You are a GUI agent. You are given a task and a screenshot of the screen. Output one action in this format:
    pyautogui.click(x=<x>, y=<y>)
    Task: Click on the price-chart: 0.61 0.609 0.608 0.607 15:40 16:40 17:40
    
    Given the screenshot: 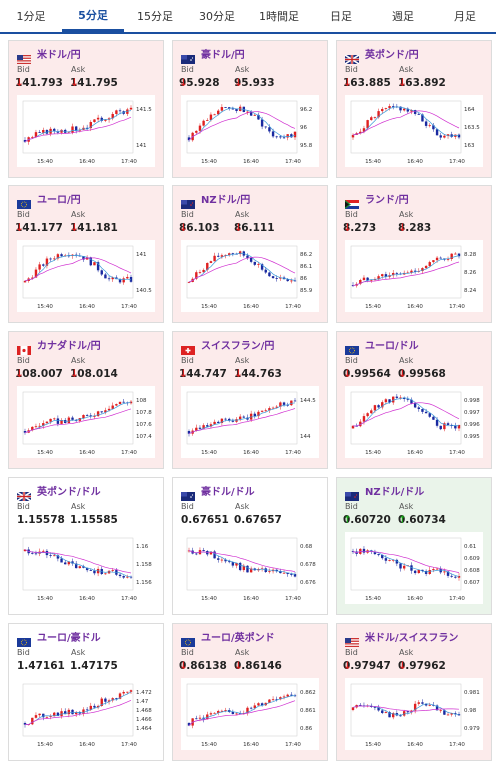 What is the action you would take?
    pyautogui.click(x=414, y=568)
    